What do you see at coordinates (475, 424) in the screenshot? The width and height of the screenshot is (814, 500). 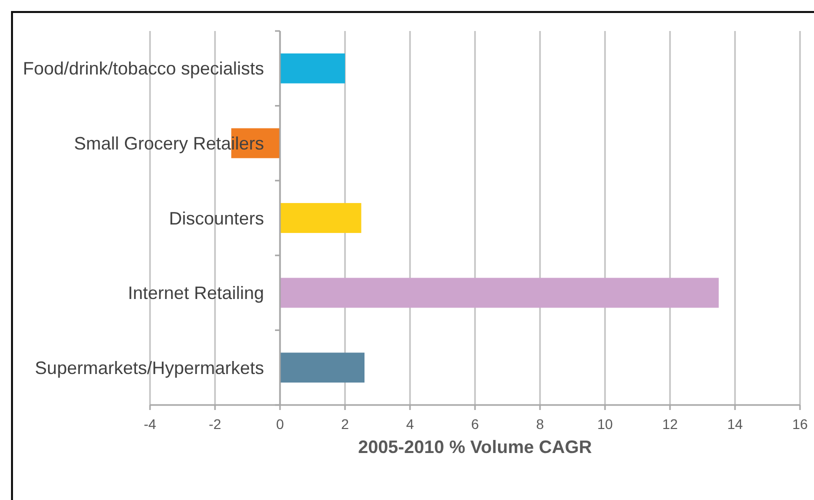 I see `x-tick-label: 6` at bounding box center [475, 424].